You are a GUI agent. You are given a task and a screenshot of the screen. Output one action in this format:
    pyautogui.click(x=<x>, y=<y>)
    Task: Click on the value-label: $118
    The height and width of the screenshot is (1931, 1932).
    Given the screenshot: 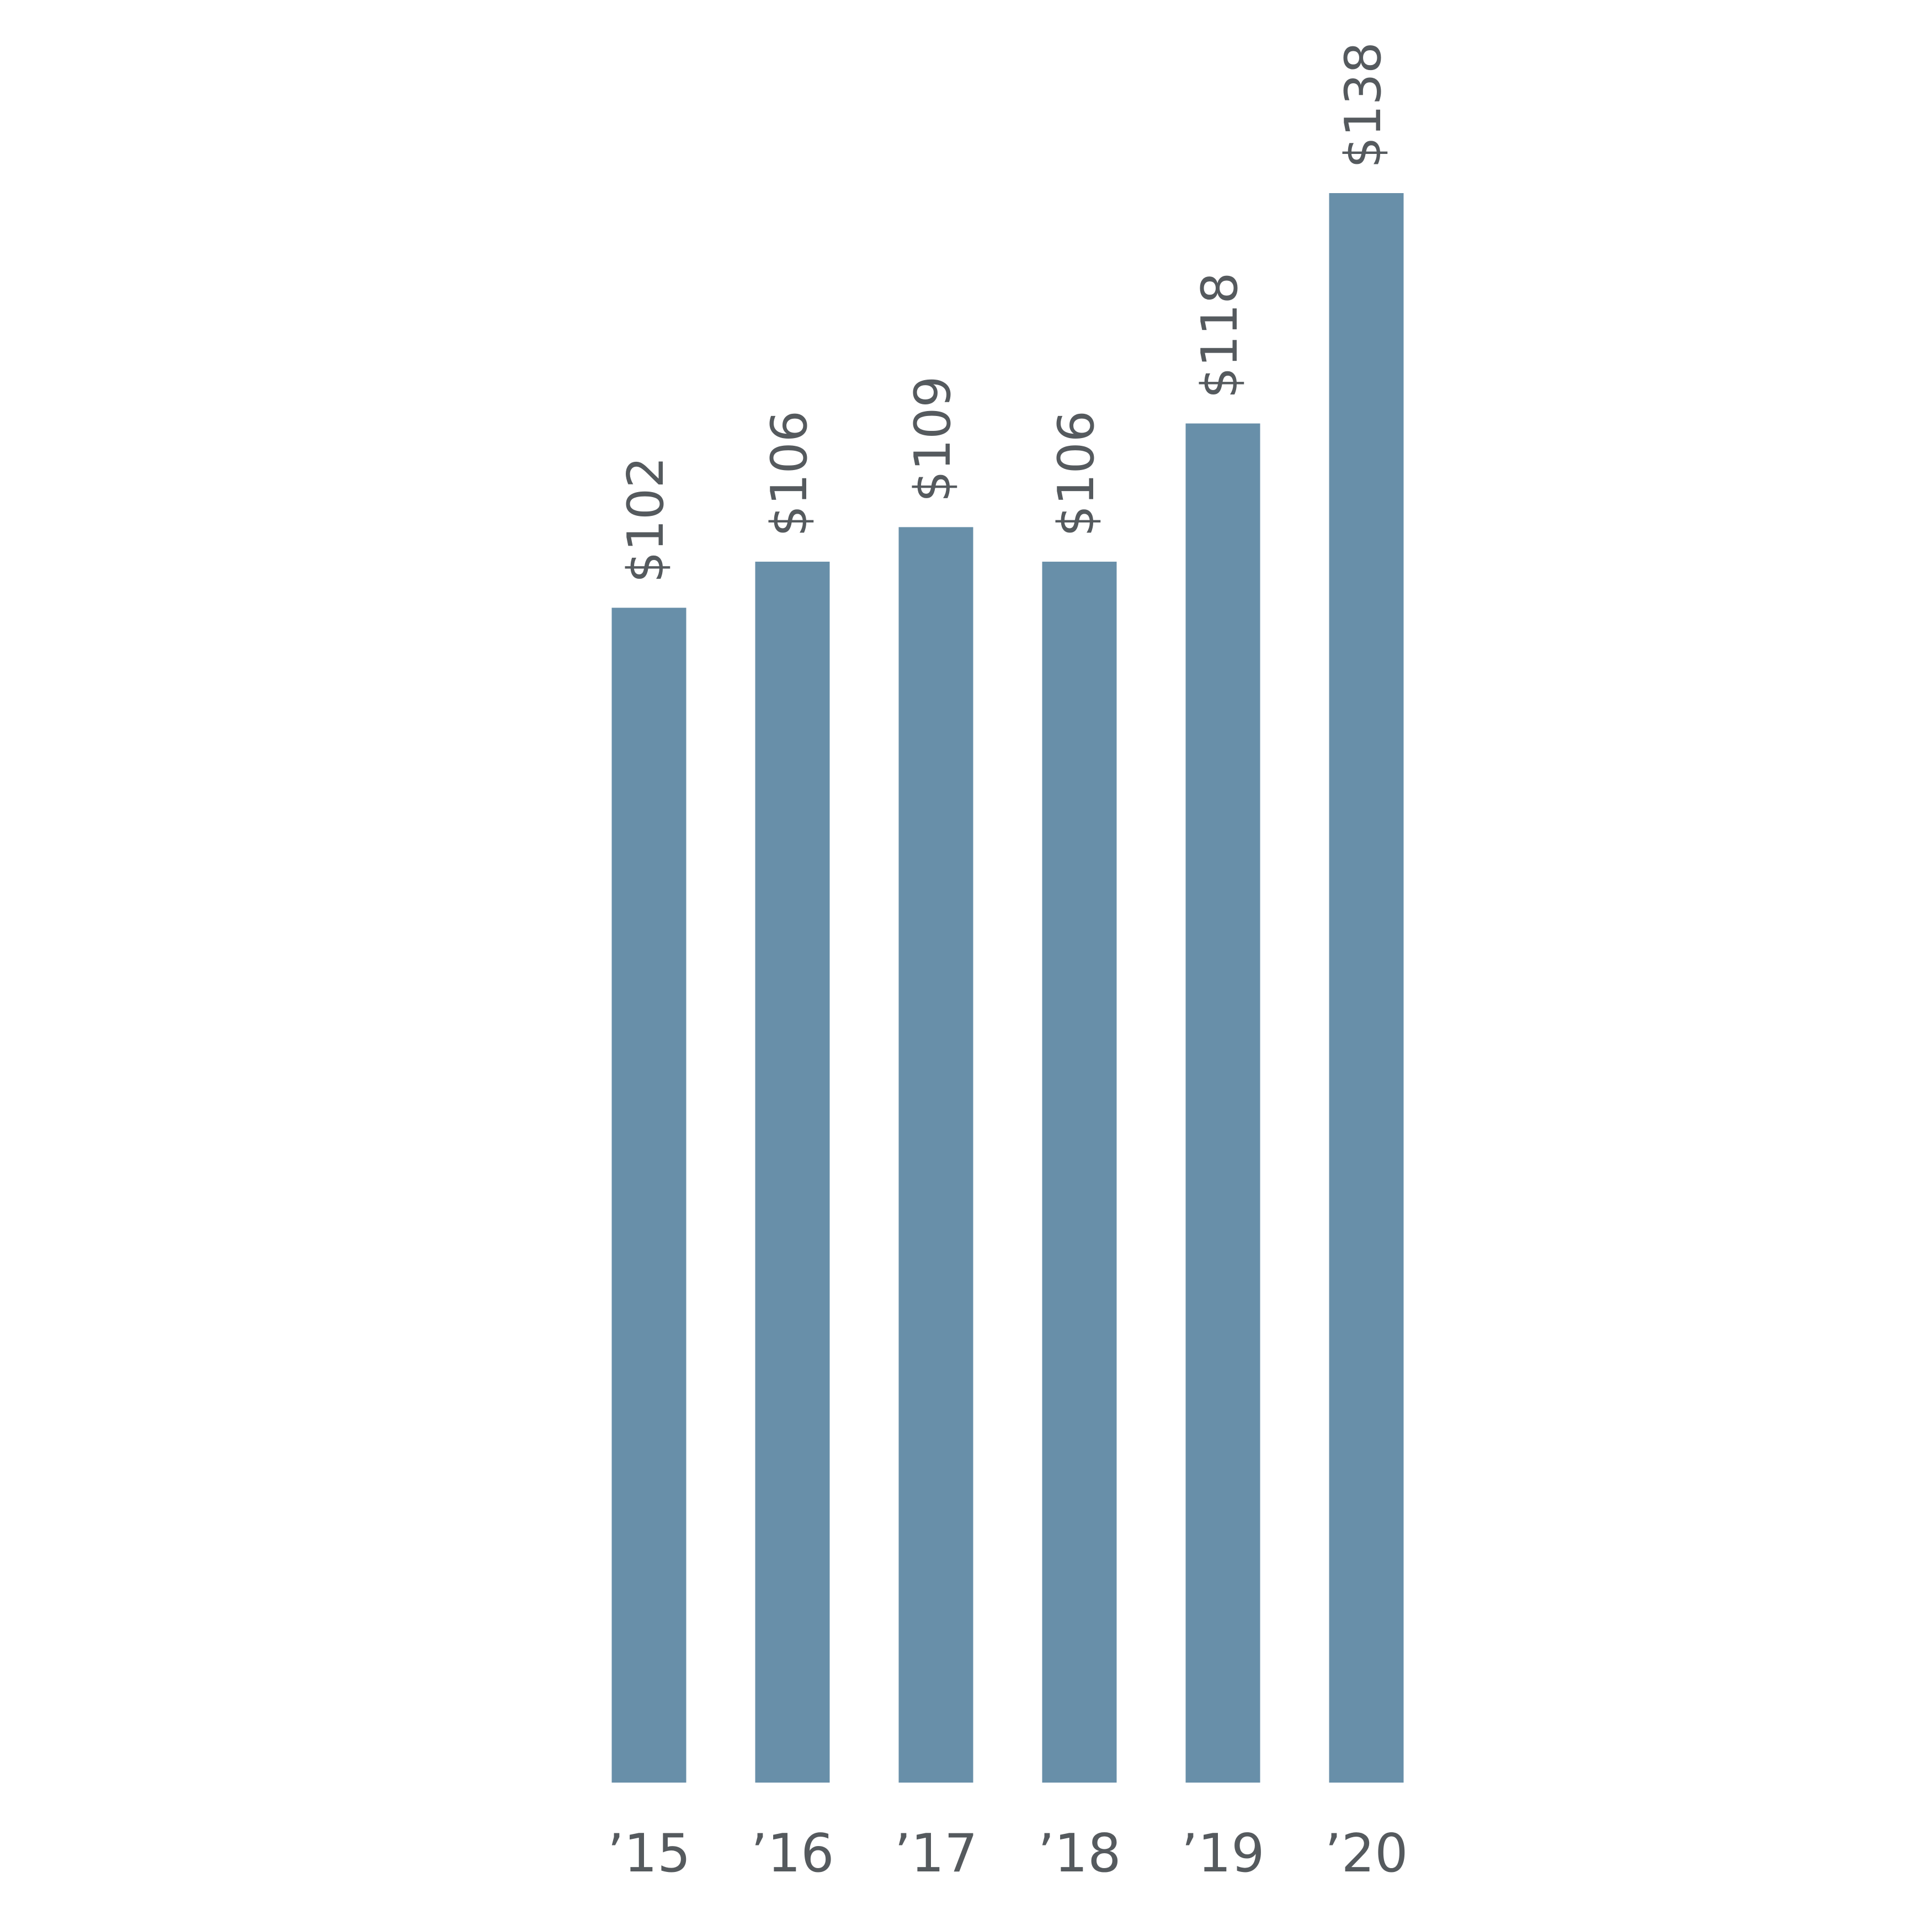 What is the action you would take?
    pyautogui.click(x=1220, y=335)
    